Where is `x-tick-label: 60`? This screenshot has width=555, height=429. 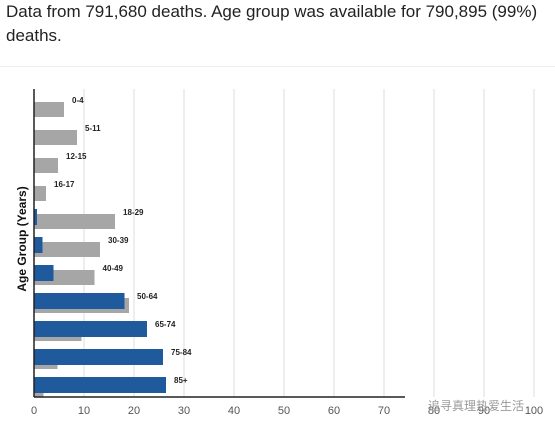
x-tick-label: 60 is located at coordinates (334, 411).